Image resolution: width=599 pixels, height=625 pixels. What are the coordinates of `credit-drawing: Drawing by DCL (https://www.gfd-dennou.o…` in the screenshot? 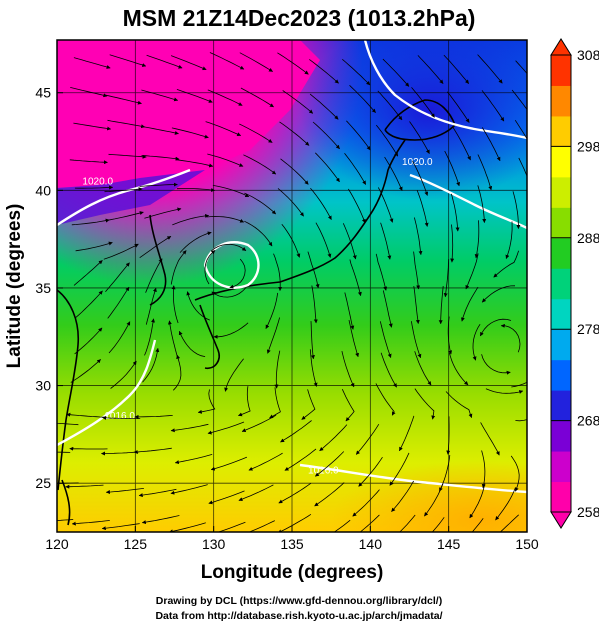 It's located at (299, 601).